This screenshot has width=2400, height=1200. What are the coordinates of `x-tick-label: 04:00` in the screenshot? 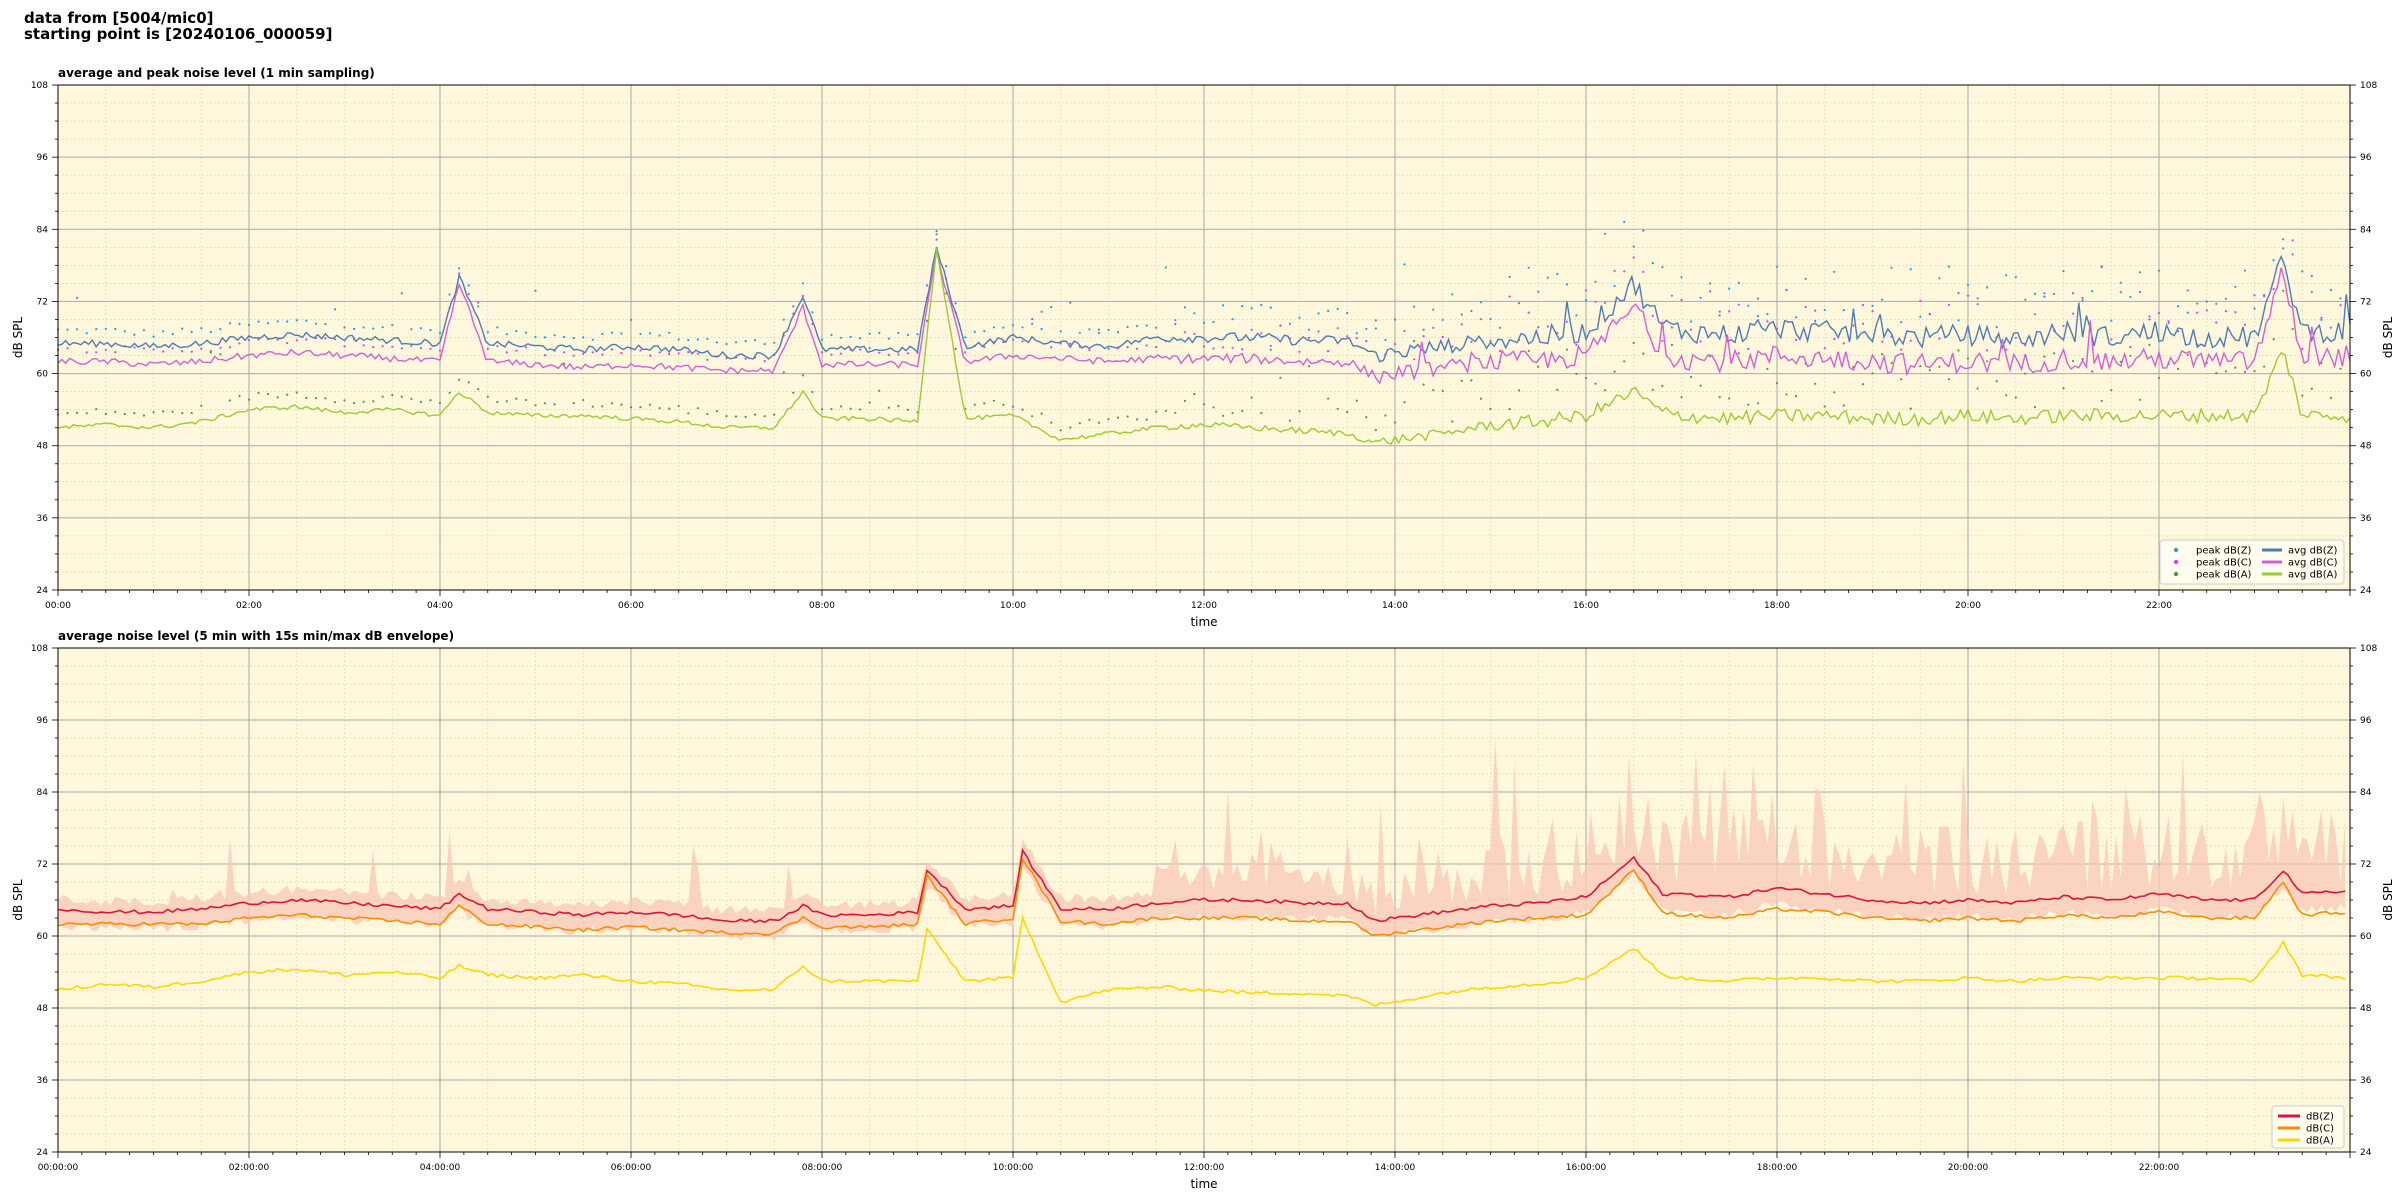 It's located at (440, 606).